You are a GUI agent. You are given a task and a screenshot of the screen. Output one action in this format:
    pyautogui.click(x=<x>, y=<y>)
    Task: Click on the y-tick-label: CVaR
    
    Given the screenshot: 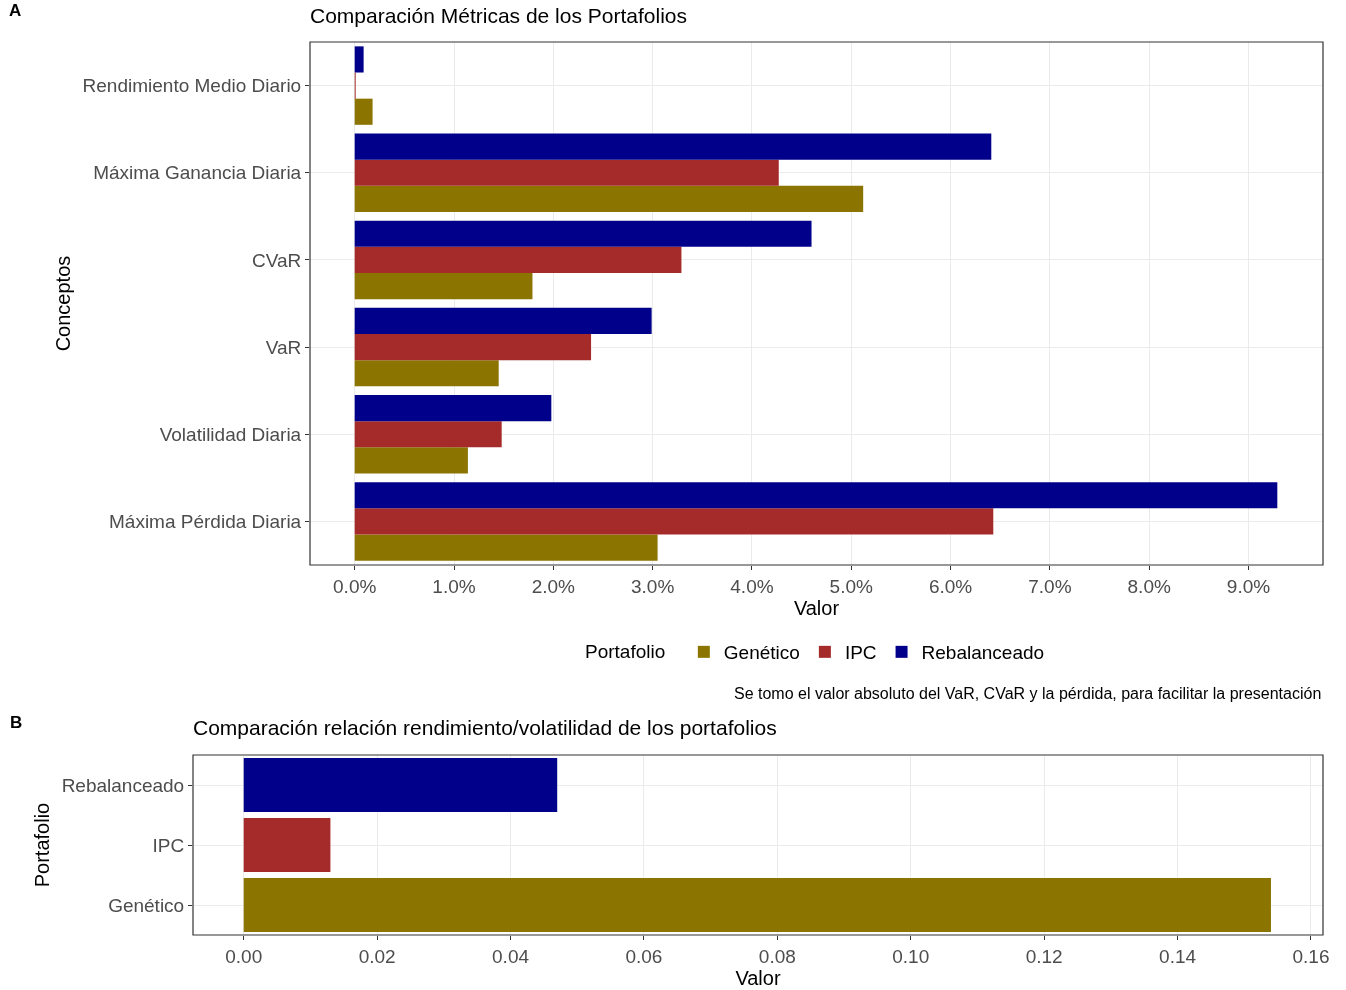 What is the action you would take?
    pyautogui.click(x=276, y=260)
    